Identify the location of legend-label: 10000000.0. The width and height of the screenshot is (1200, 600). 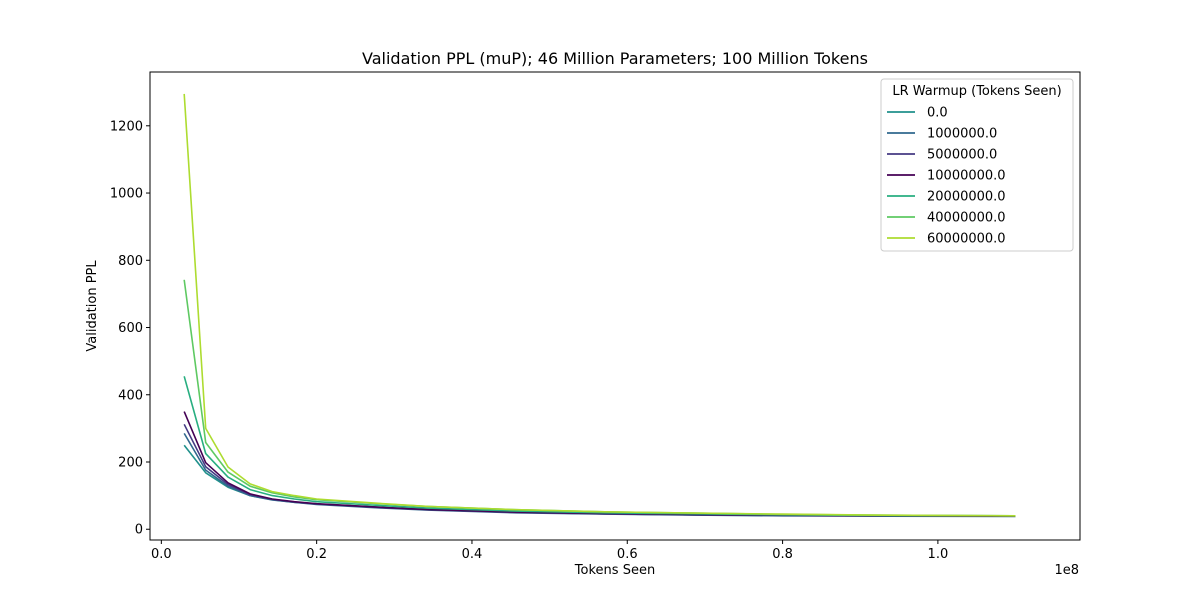
(966, 176).